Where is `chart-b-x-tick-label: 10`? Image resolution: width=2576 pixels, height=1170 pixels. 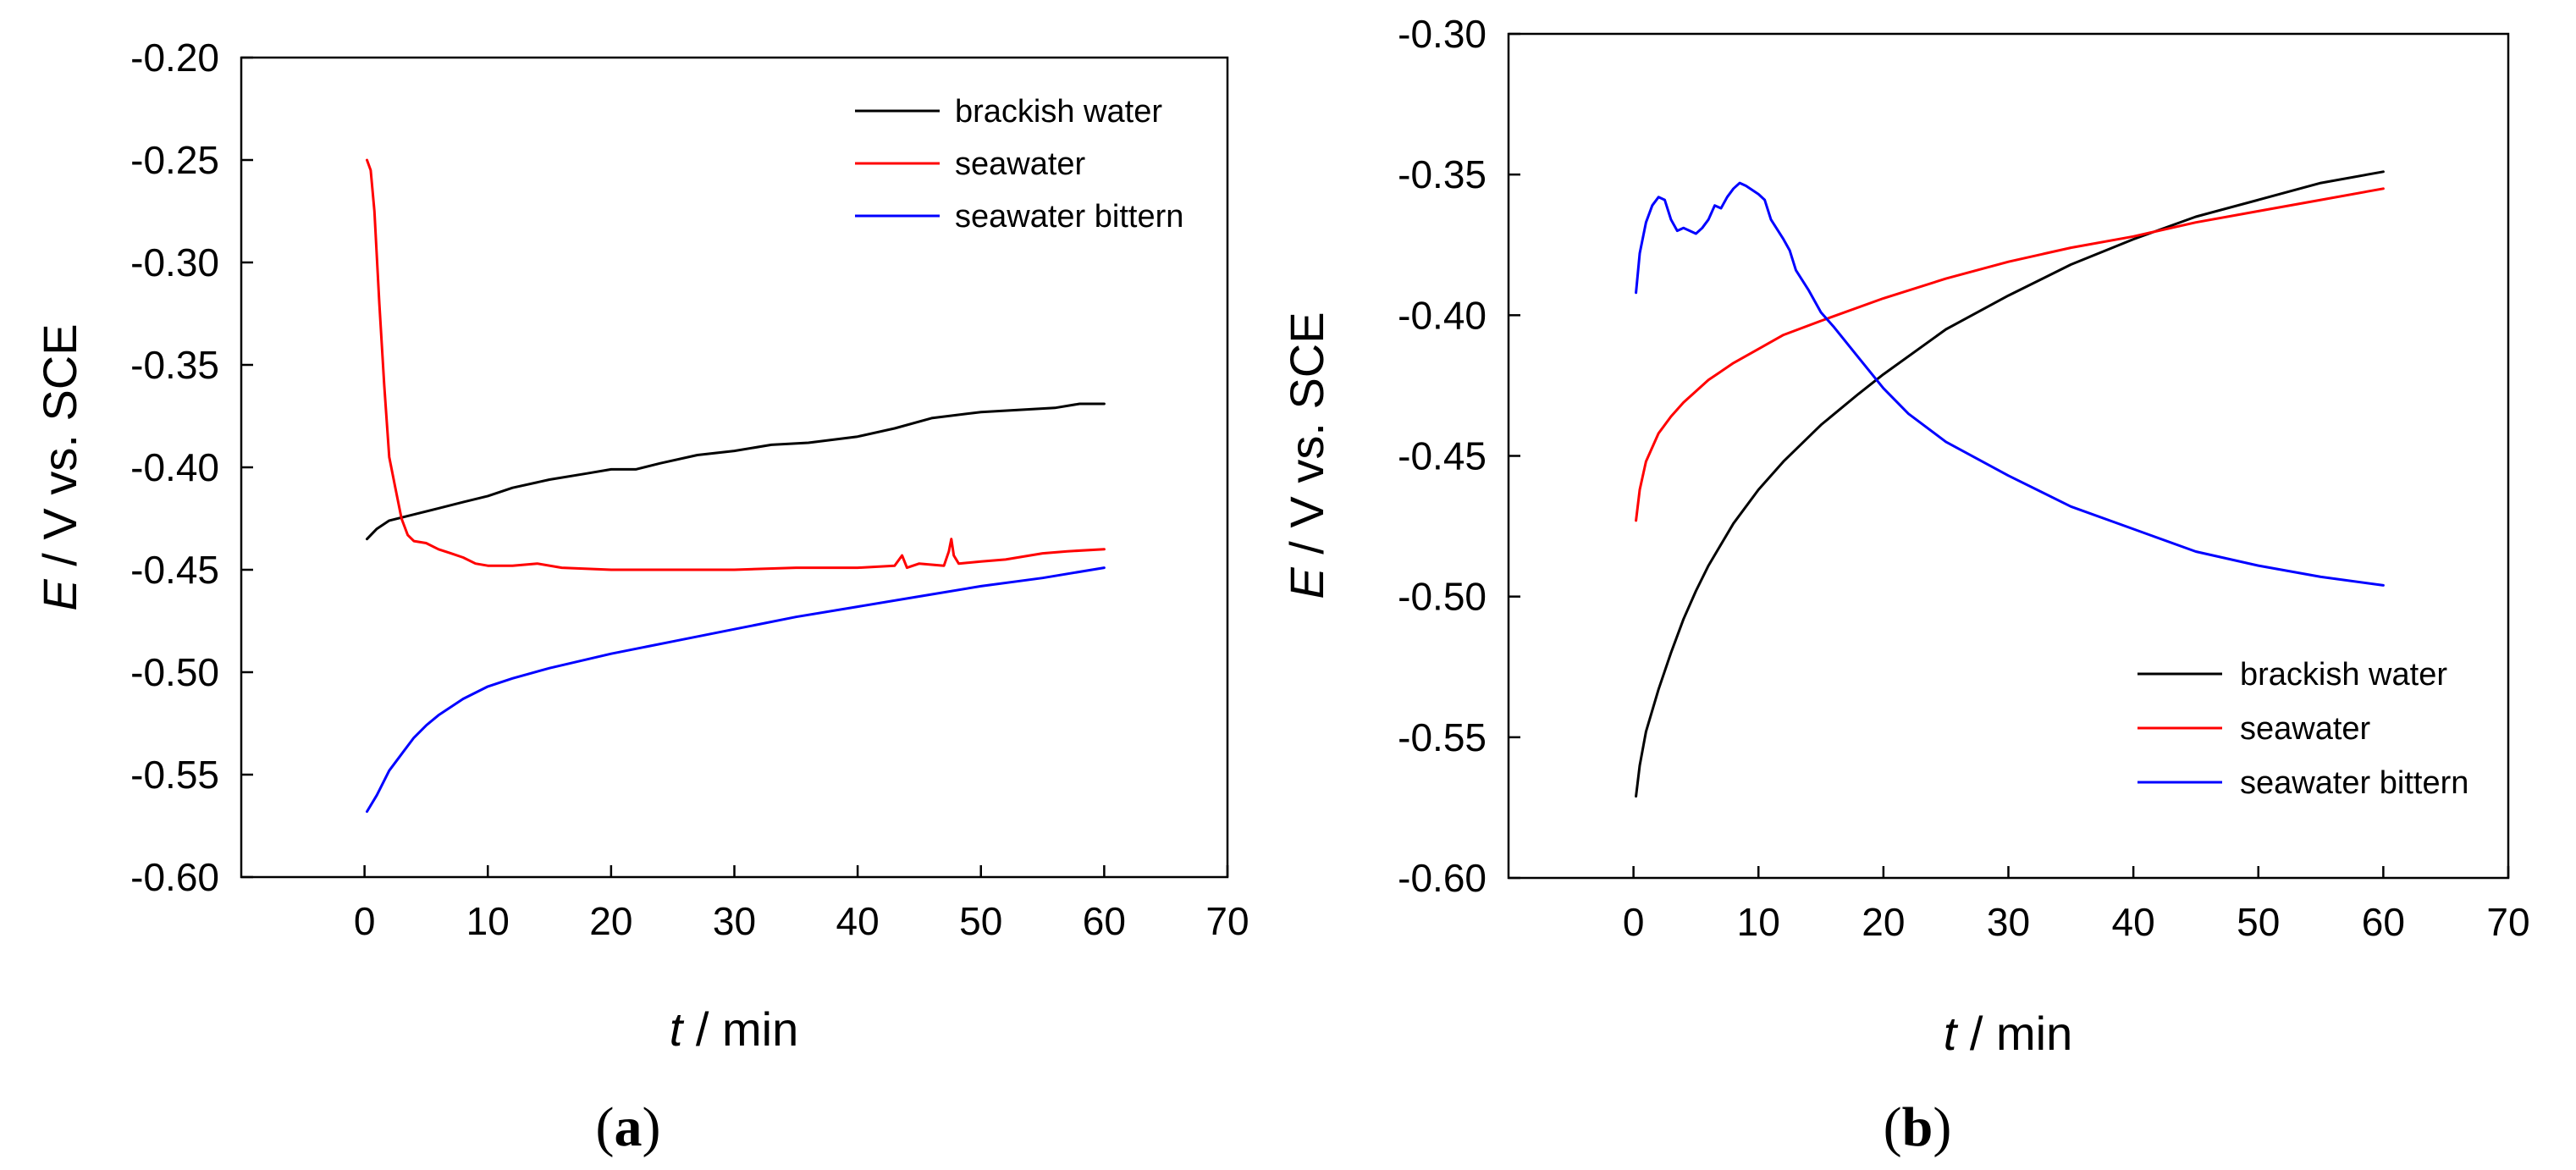
chart-b-x-tick-label: 10 is located at coordinates (1758, 922).